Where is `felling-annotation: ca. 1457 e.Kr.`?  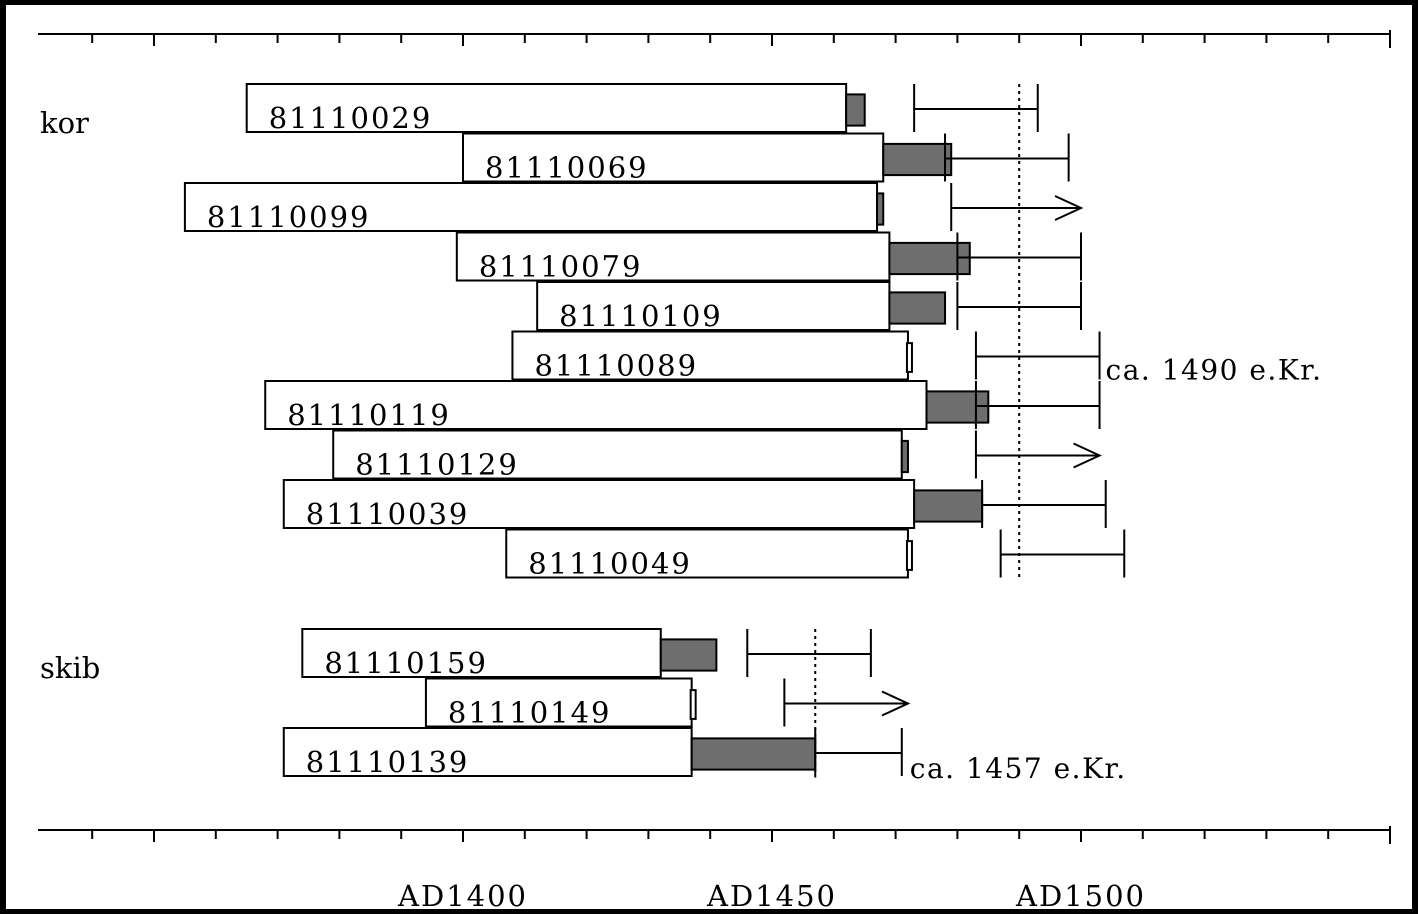 felling-annotation: ca. 1457 e.Kr. is located at coordinates (1018, 768).